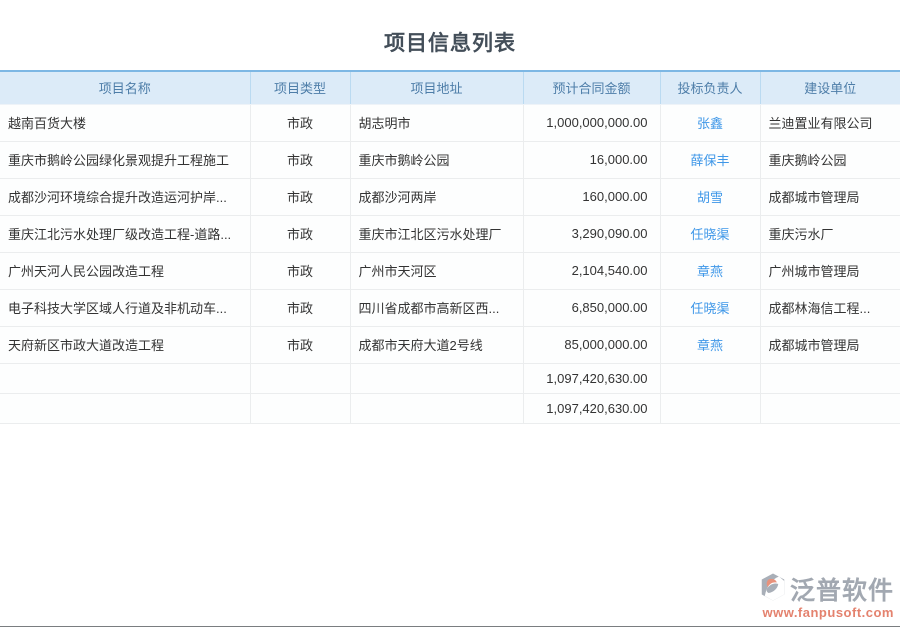 The height and width of the screenshot is (627, 900). I want to click on cell-amount: 160,000.00, so click(591, 196).